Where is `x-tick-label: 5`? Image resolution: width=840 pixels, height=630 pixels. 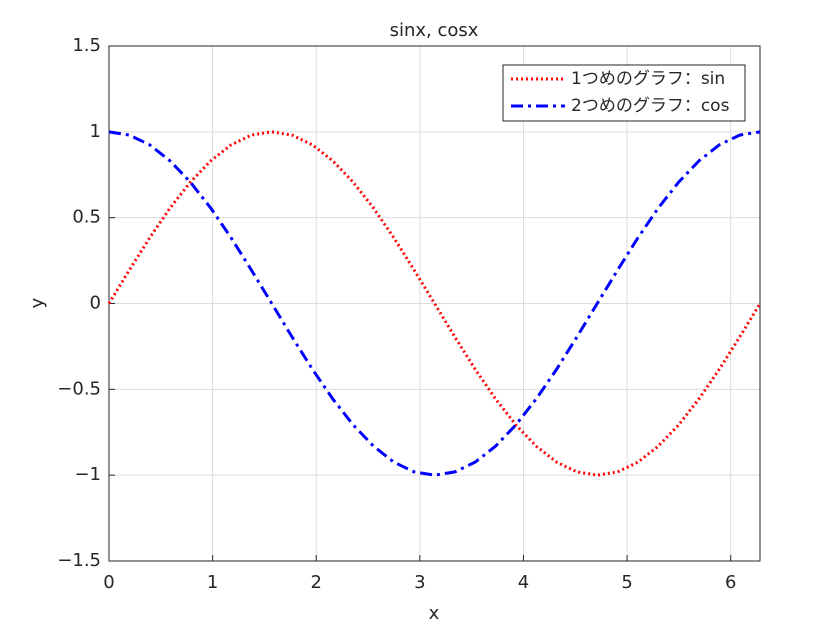
x-tick-label: 5 is located at coordinates (626, 582).